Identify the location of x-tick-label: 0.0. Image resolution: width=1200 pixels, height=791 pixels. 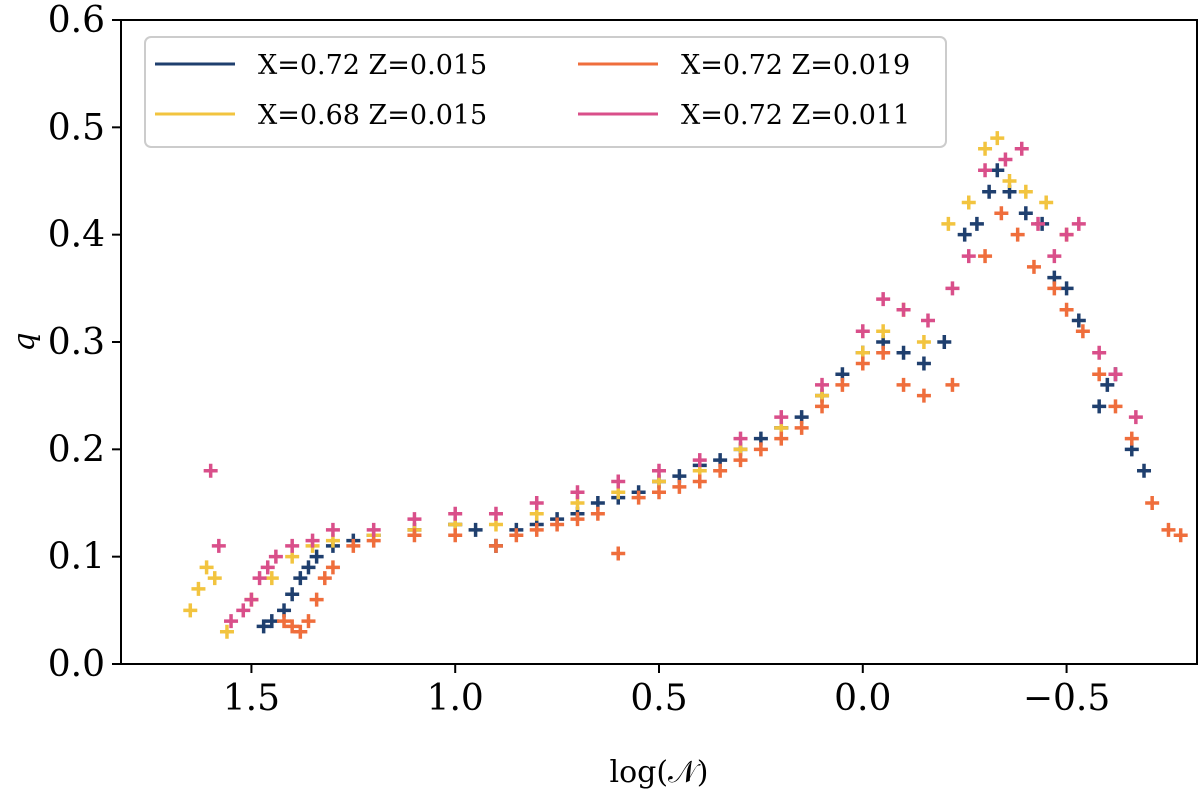
(862, 698).